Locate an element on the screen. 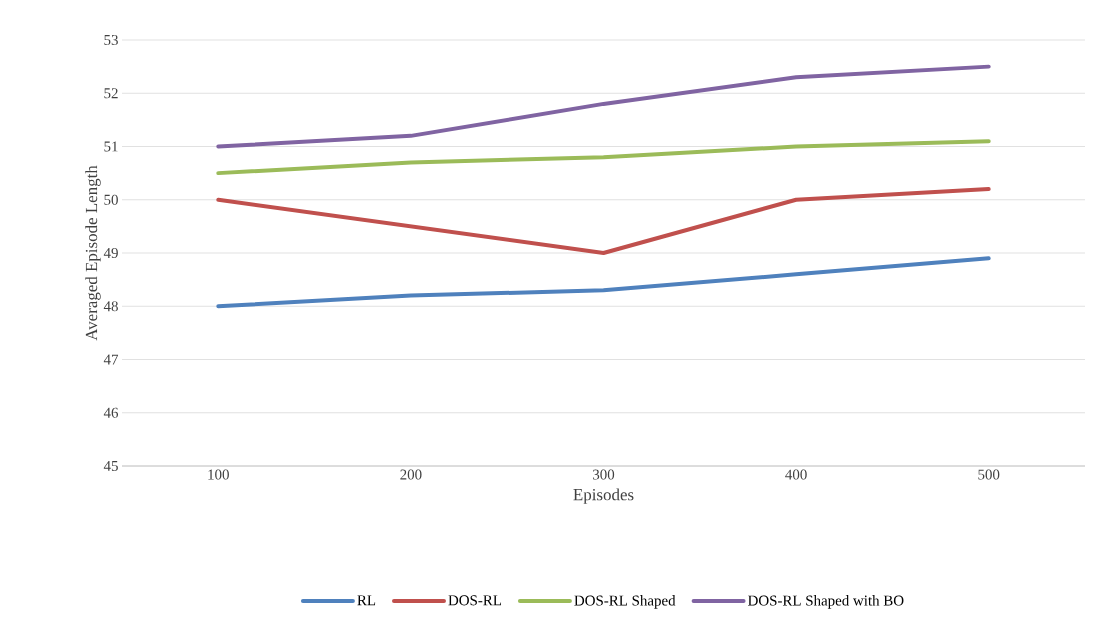 This screenshot has width=1105, height=631. legend-label: RL is located at coordinates (366, 600).